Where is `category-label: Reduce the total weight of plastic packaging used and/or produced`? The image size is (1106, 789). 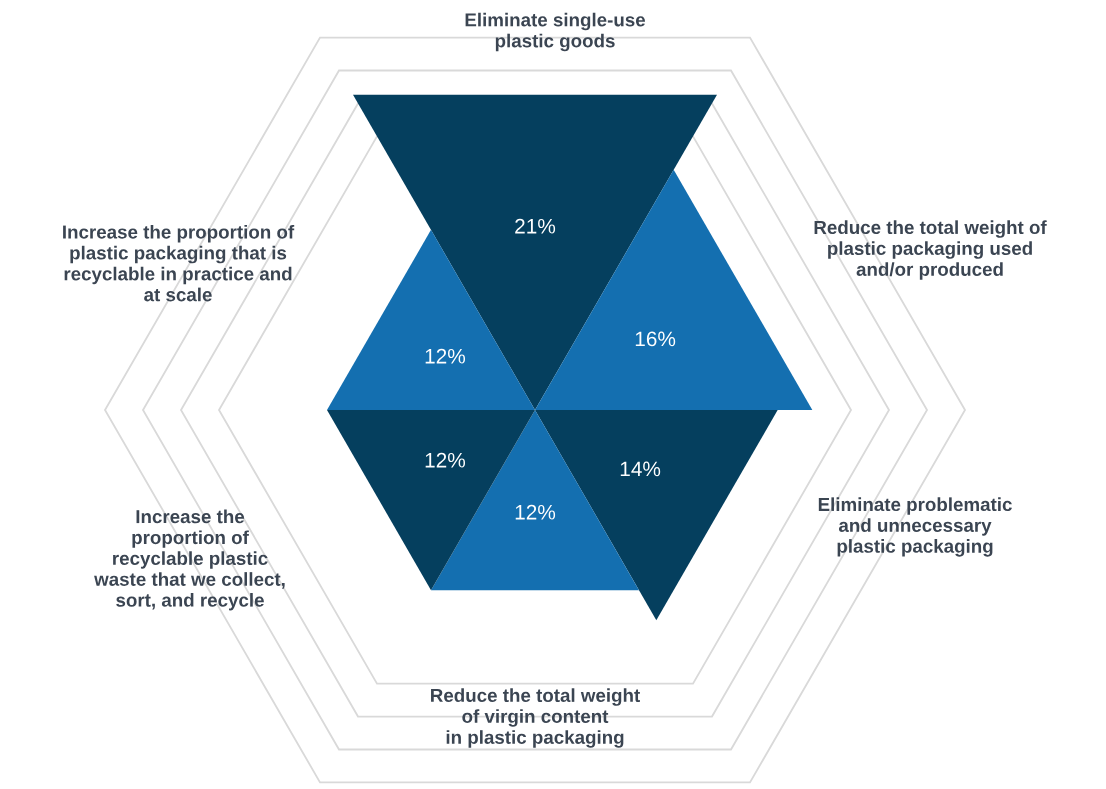
category-label: Reduce the total weight of plastic packaging used and/or produced is located at coordinates (930, 250).